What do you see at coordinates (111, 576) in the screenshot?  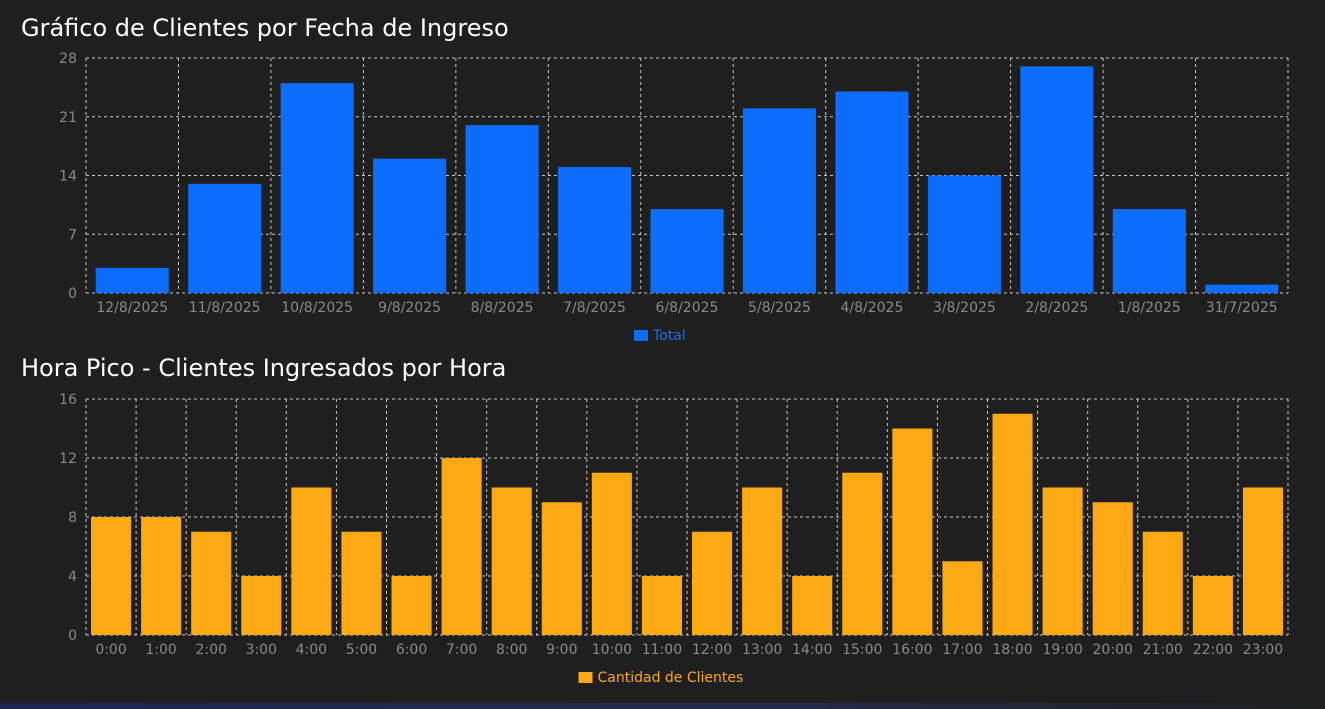 I see `bar-0:00` at bounding box center [111, 576].